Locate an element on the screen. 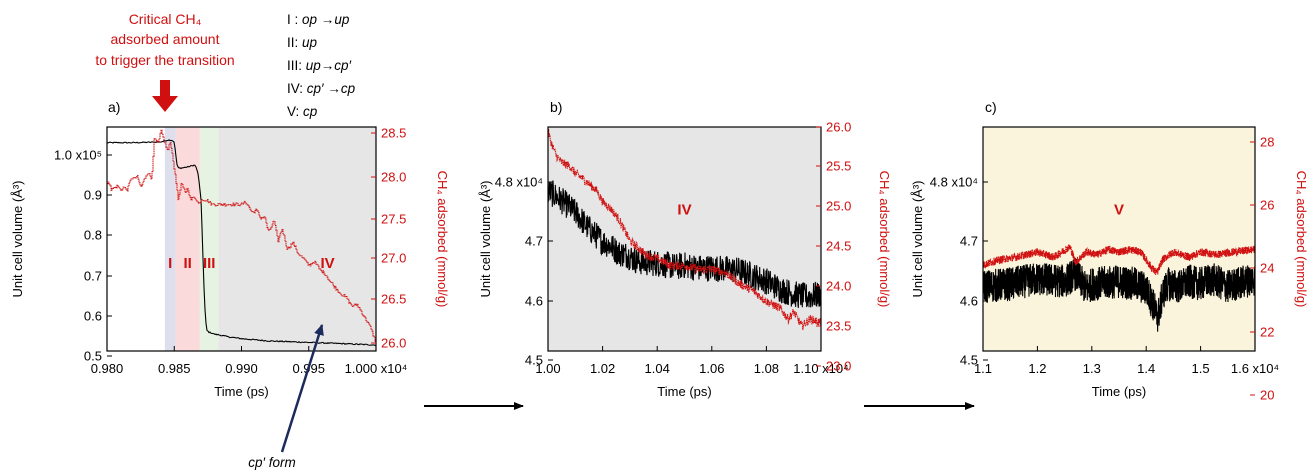  y2-tick-label: 24 is located at coordinates (1267, 268).